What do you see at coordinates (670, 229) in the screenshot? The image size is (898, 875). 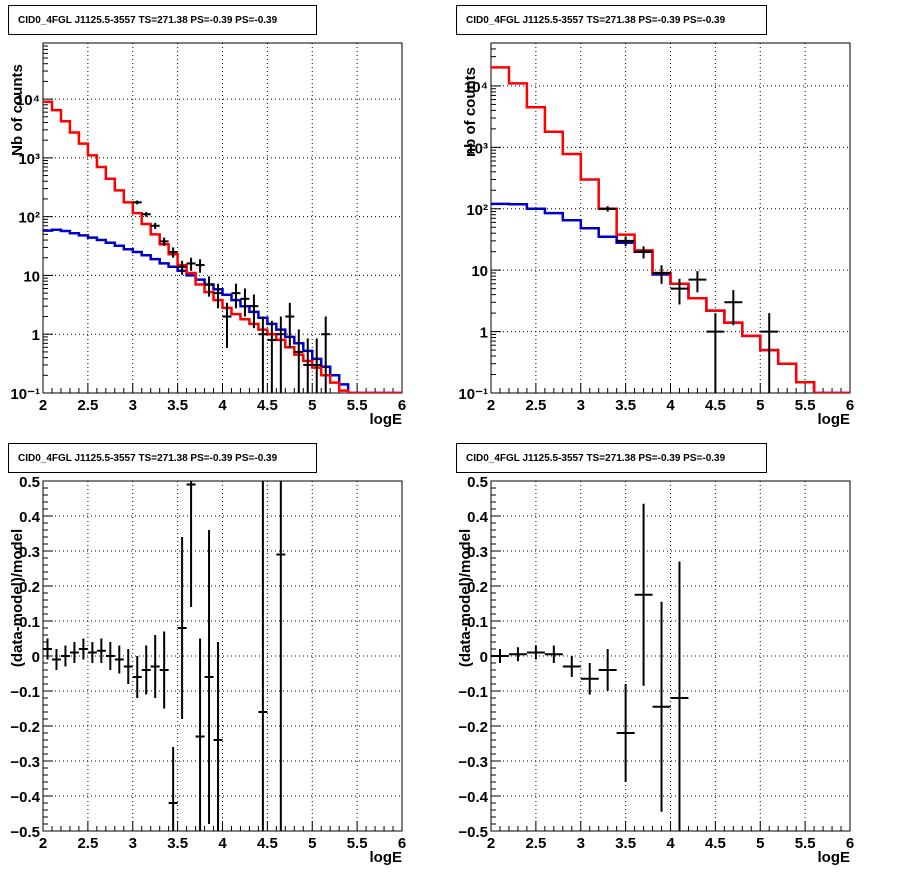 I see `model-histogram` at bounding box center [670, 229].